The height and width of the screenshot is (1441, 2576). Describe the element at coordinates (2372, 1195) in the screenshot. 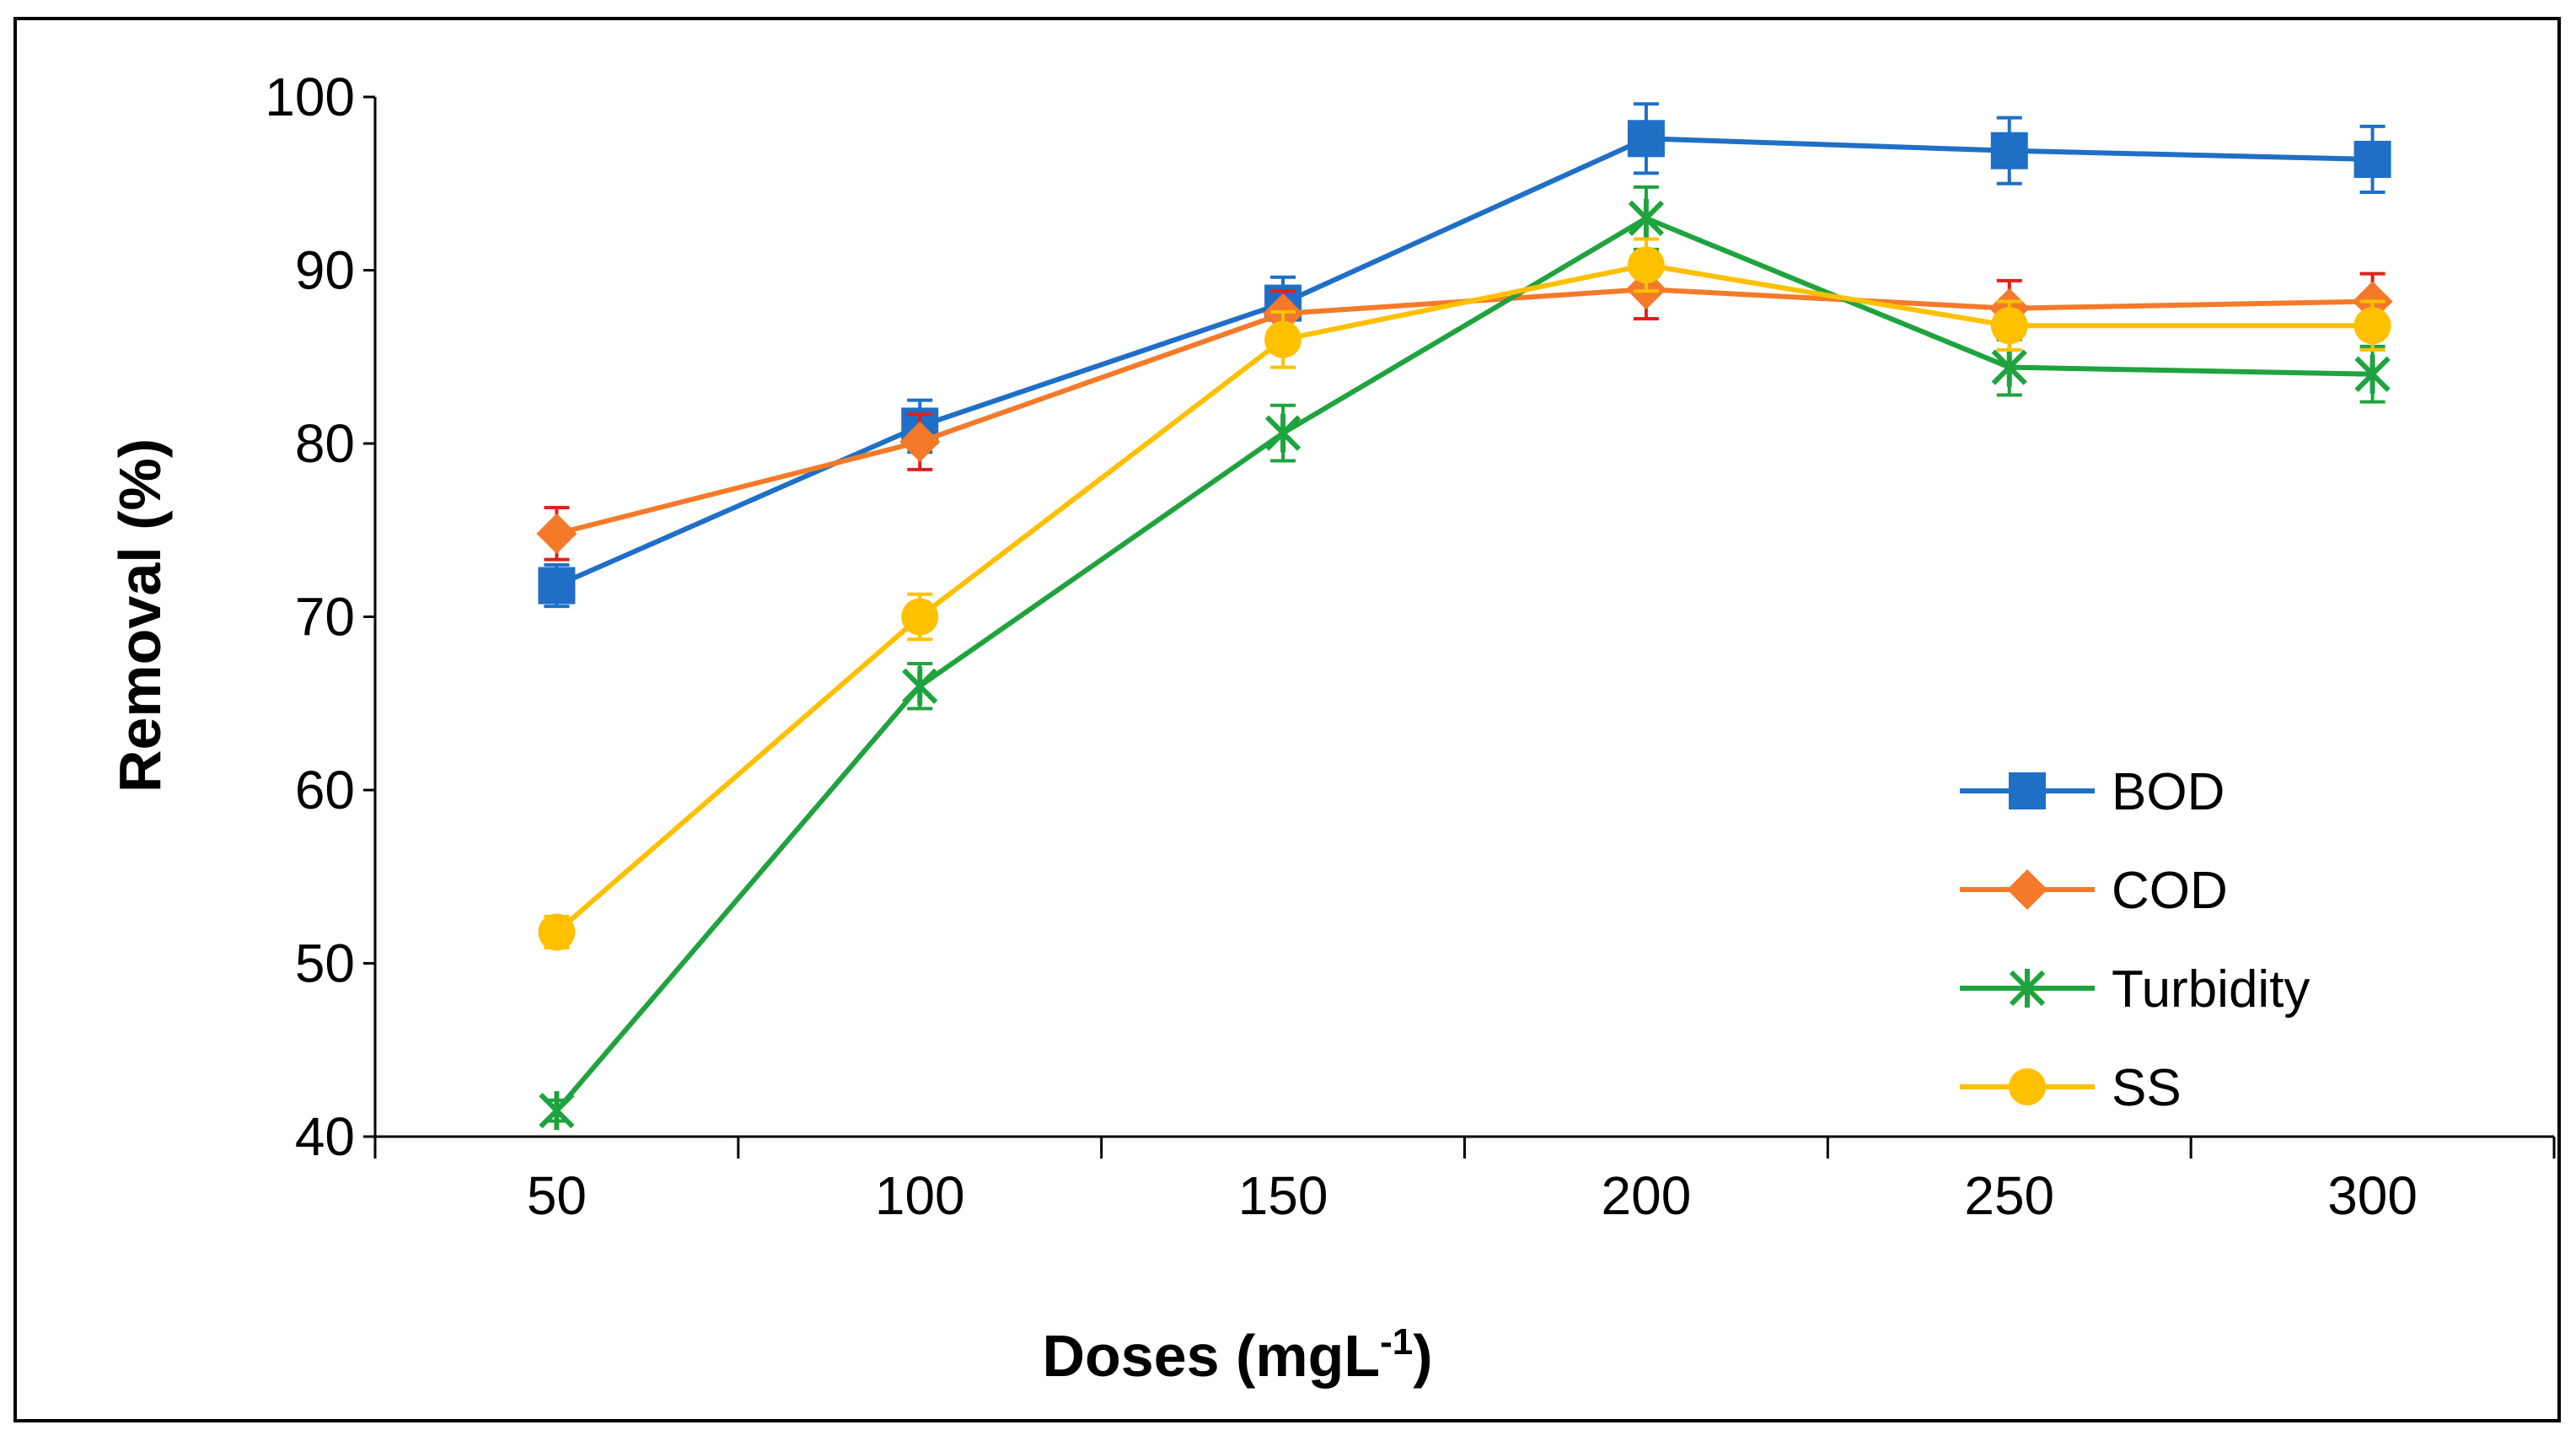

I see `x-tick-label: 300` at that location.